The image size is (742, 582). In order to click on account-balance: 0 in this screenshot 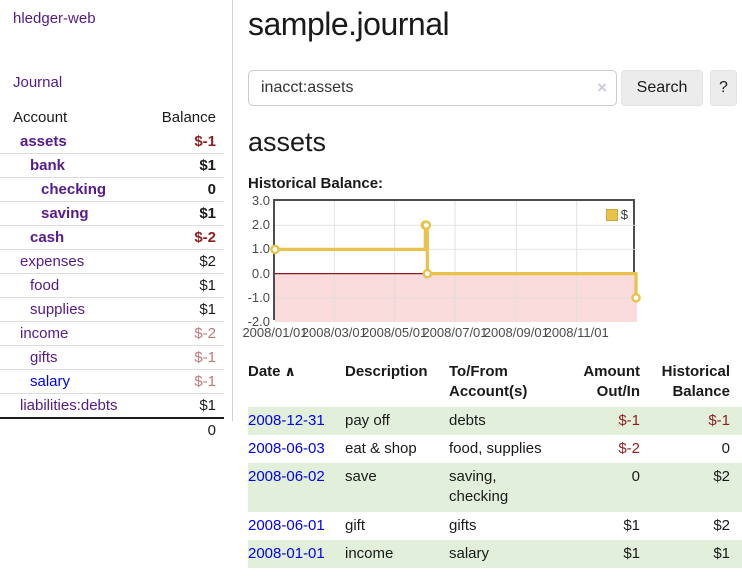, I will do `click(211, 189)`.